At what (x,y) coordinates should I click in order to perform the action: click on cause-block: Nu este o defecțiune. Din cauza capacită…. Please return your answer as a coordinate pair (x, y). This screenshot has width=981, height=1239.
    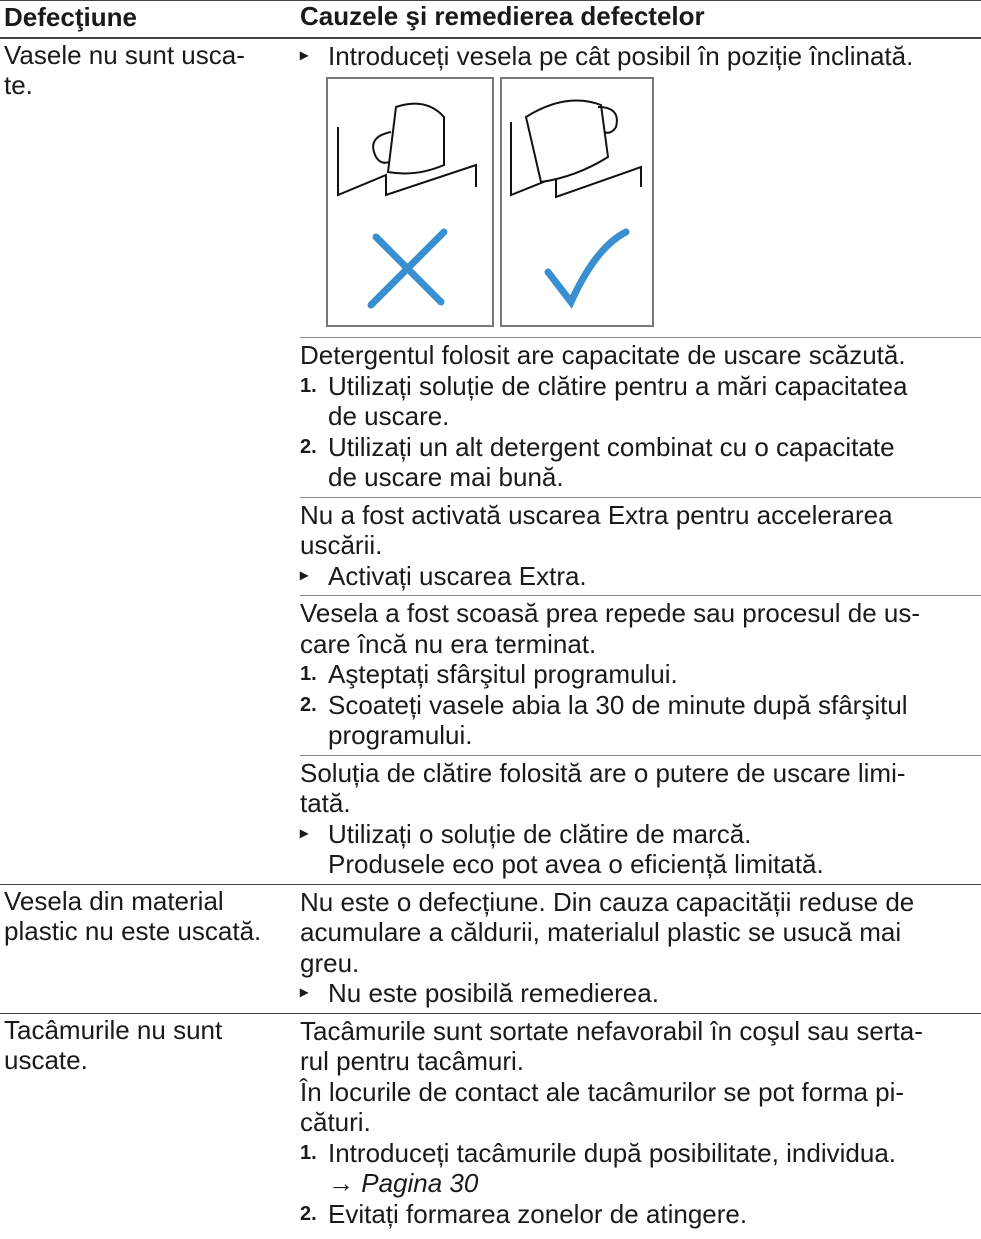
    Looking at the image, I should click on (640, 949).